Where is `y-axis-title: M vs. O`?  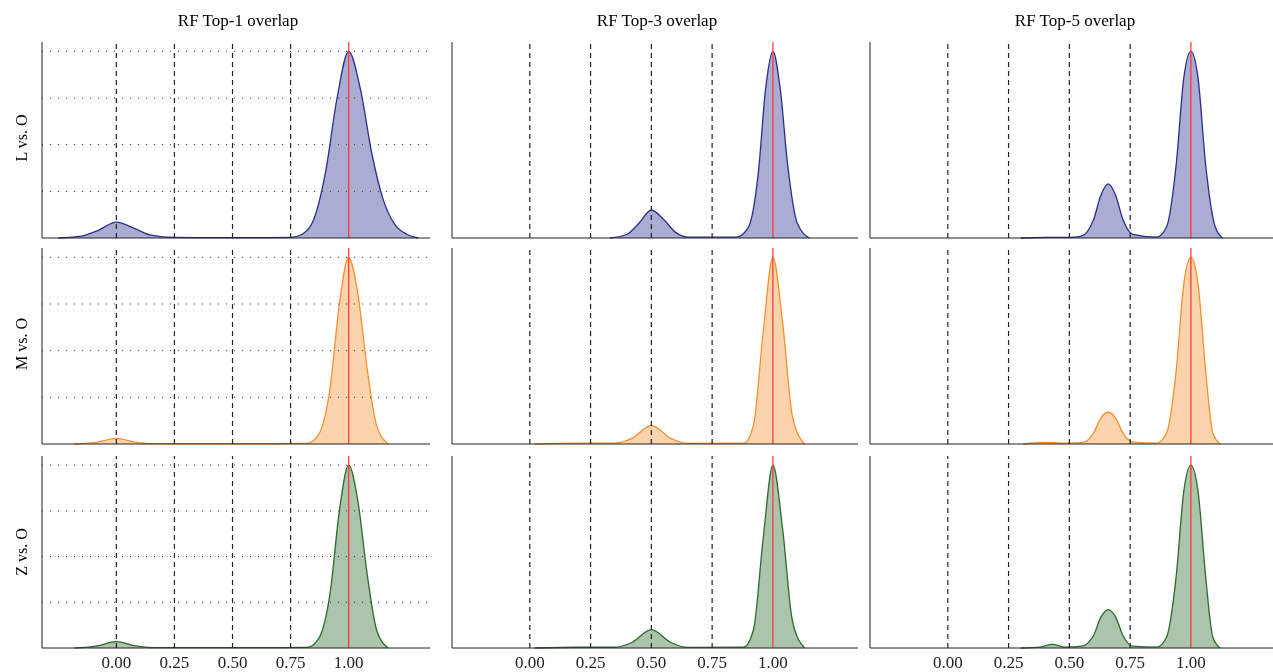
y-axis-title: M vs. O is located at coordinates (22, 344).